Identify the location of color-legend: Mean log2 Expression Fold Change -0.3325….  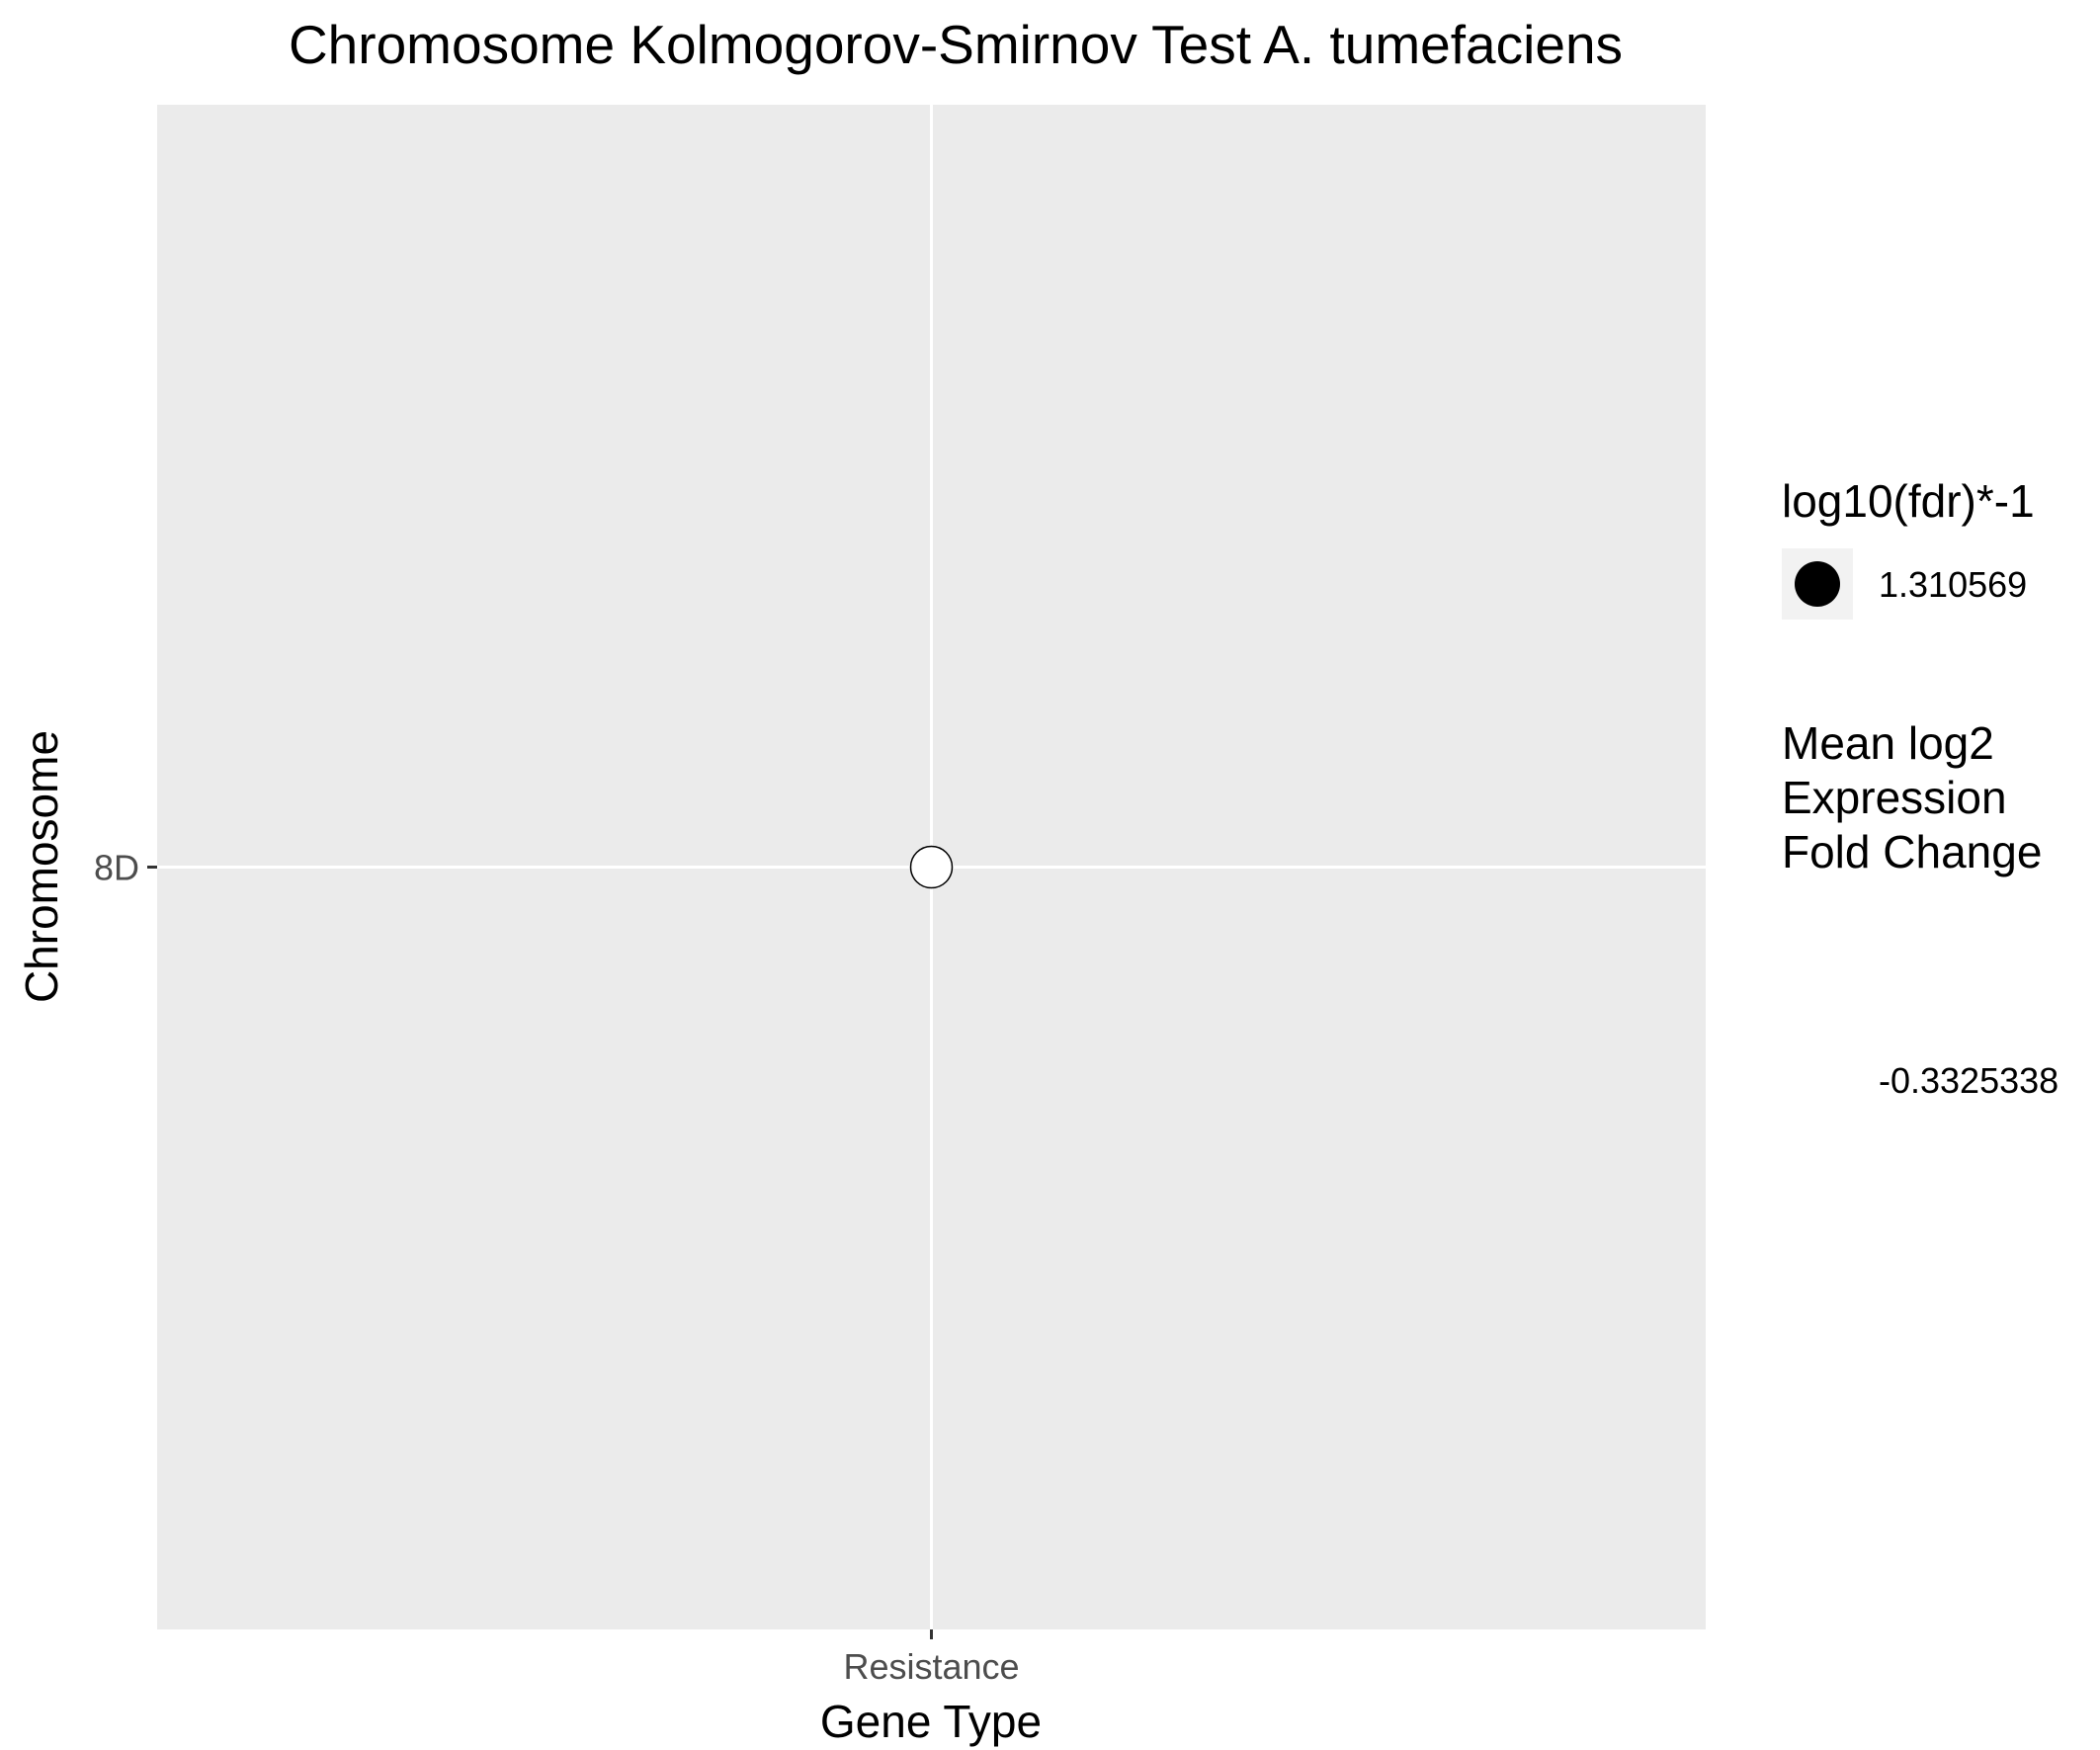
(1920, 909).